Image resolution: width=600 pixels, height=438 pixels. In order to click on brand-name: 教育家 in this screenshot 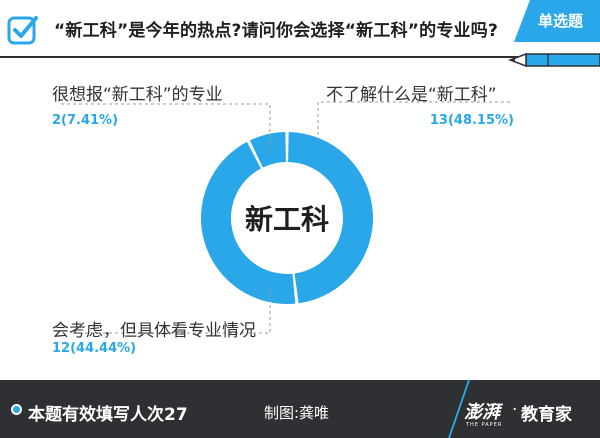, I will do `click(546, 415)`.